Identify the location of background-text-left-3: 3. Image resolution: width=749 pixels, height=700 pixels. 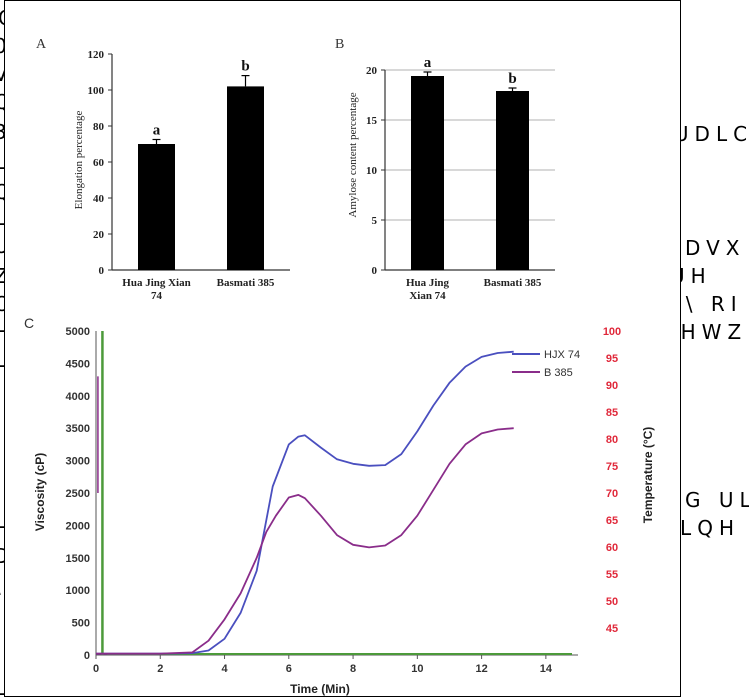
(6, 132).